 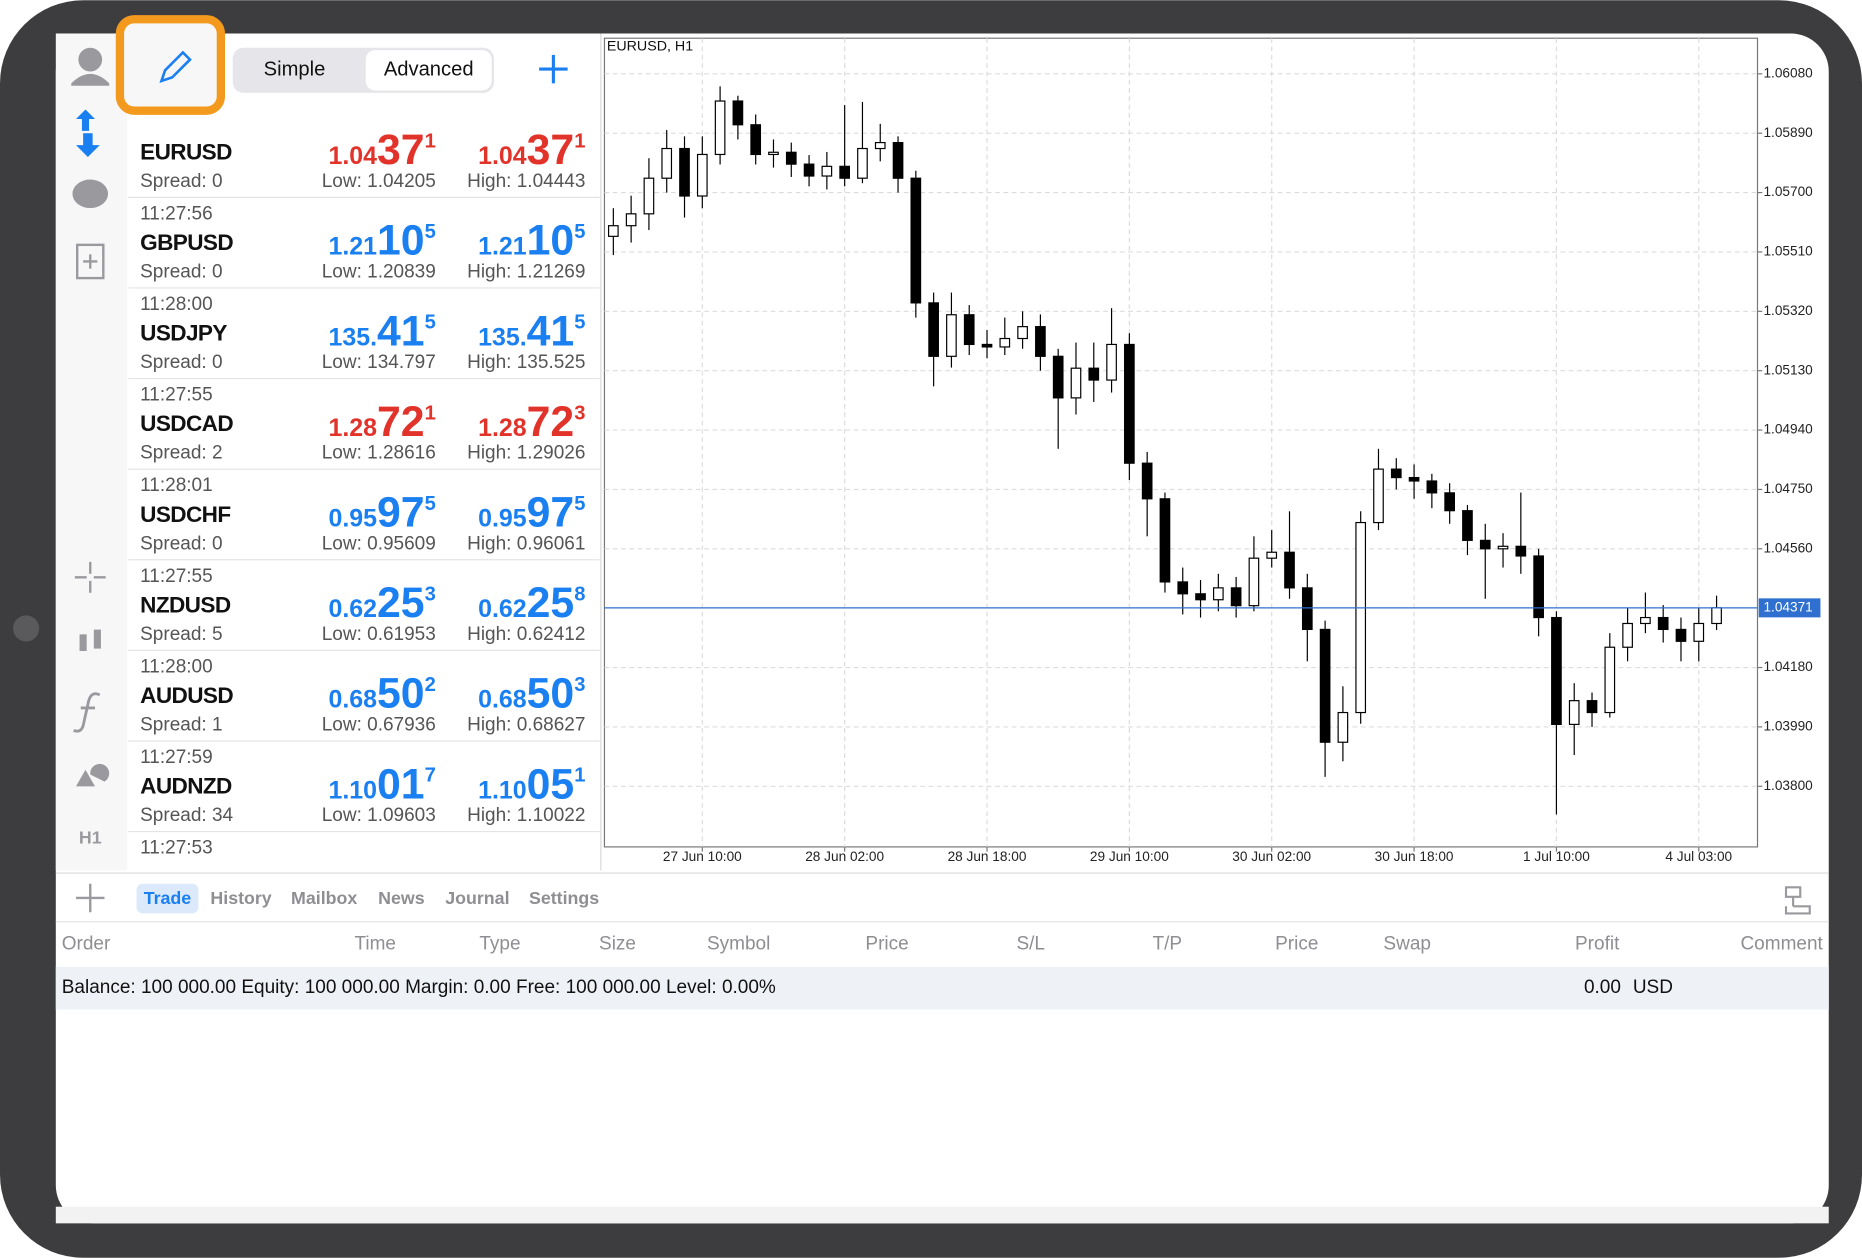 What do you see at coordinates (564, 898) in the screenshot?
I see `panel-tab: Settings` at bounding box center [564, 898].